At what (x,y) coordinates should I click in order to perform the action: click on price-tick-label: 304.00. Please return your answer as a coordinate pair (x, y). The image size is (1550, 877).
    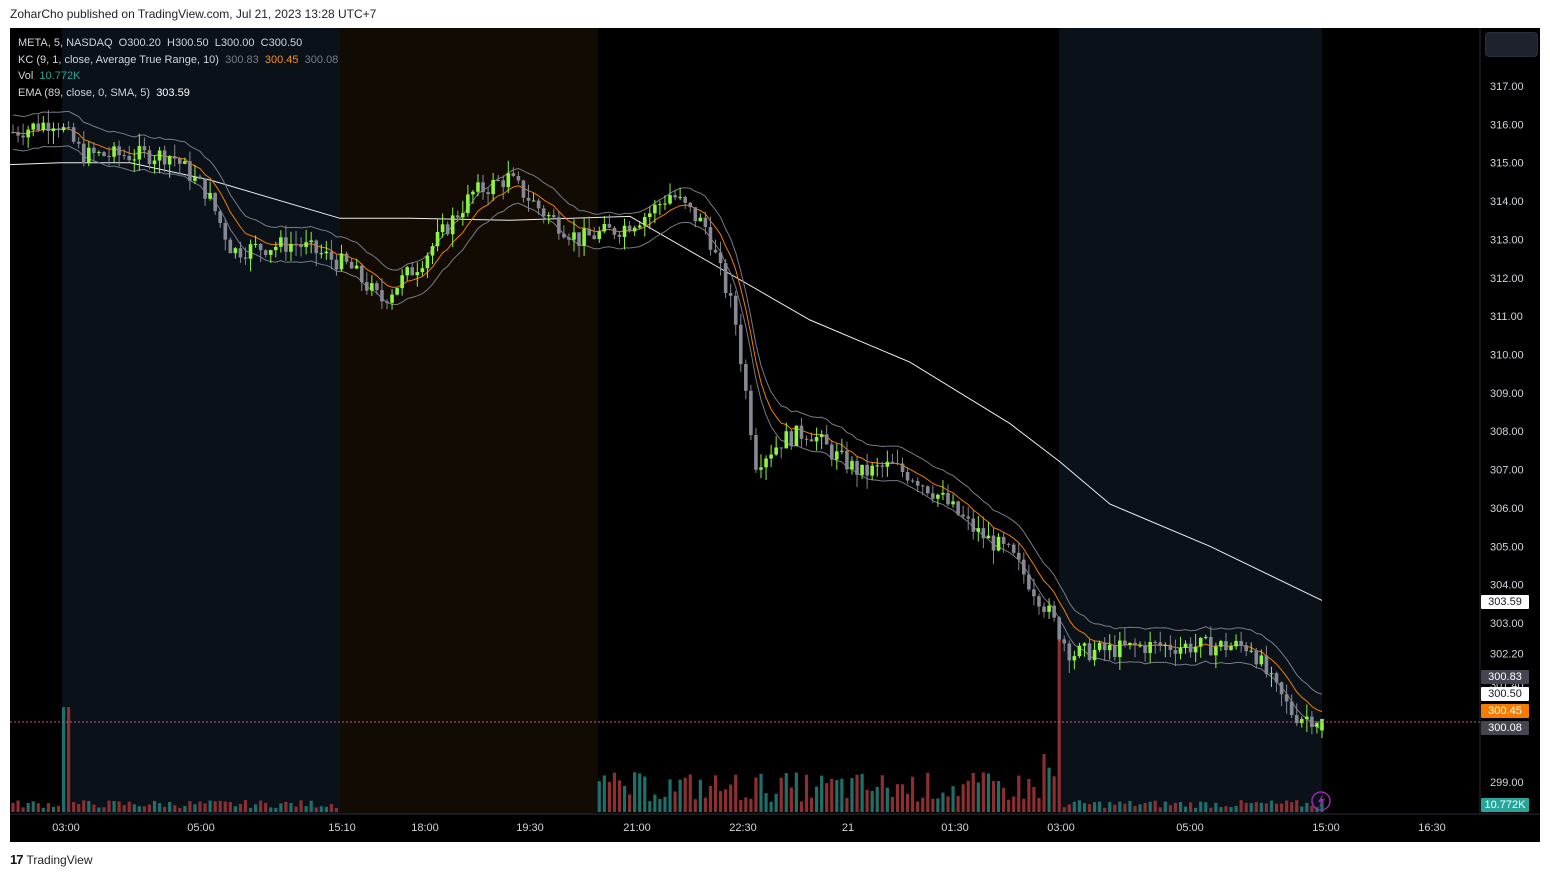
    Looking at the image, I should click on (1507, 586).